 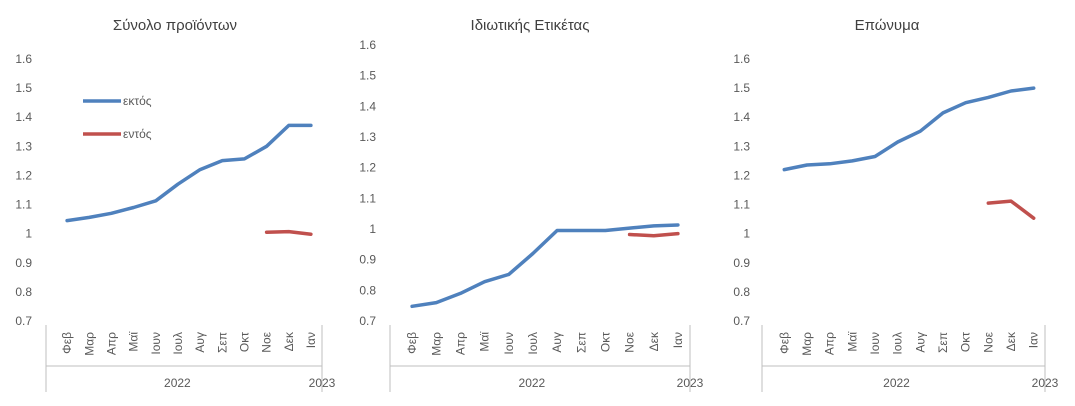 What do you see at coordinates (530, 25) in the screenshot?
I see `chart-title: Ιδιωτικής Ετικέτας` at bounding box center [530, 25].